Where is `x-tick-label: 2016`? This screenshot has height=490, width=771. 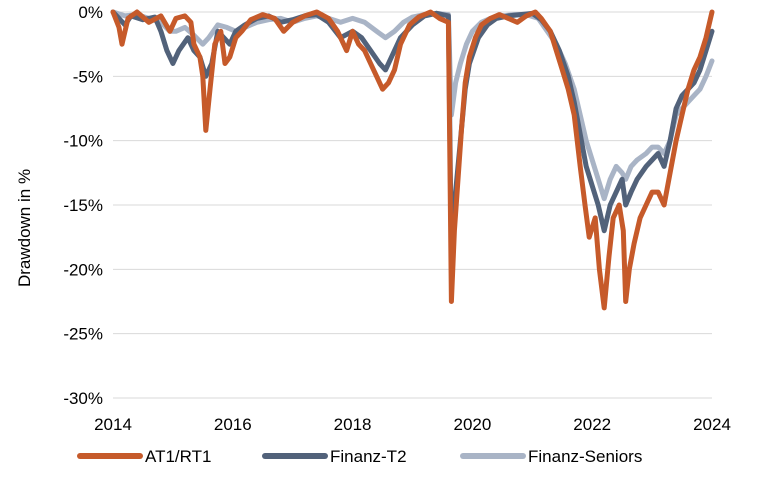 x-tick-label: 2016 is located at coordinates (233, 424).